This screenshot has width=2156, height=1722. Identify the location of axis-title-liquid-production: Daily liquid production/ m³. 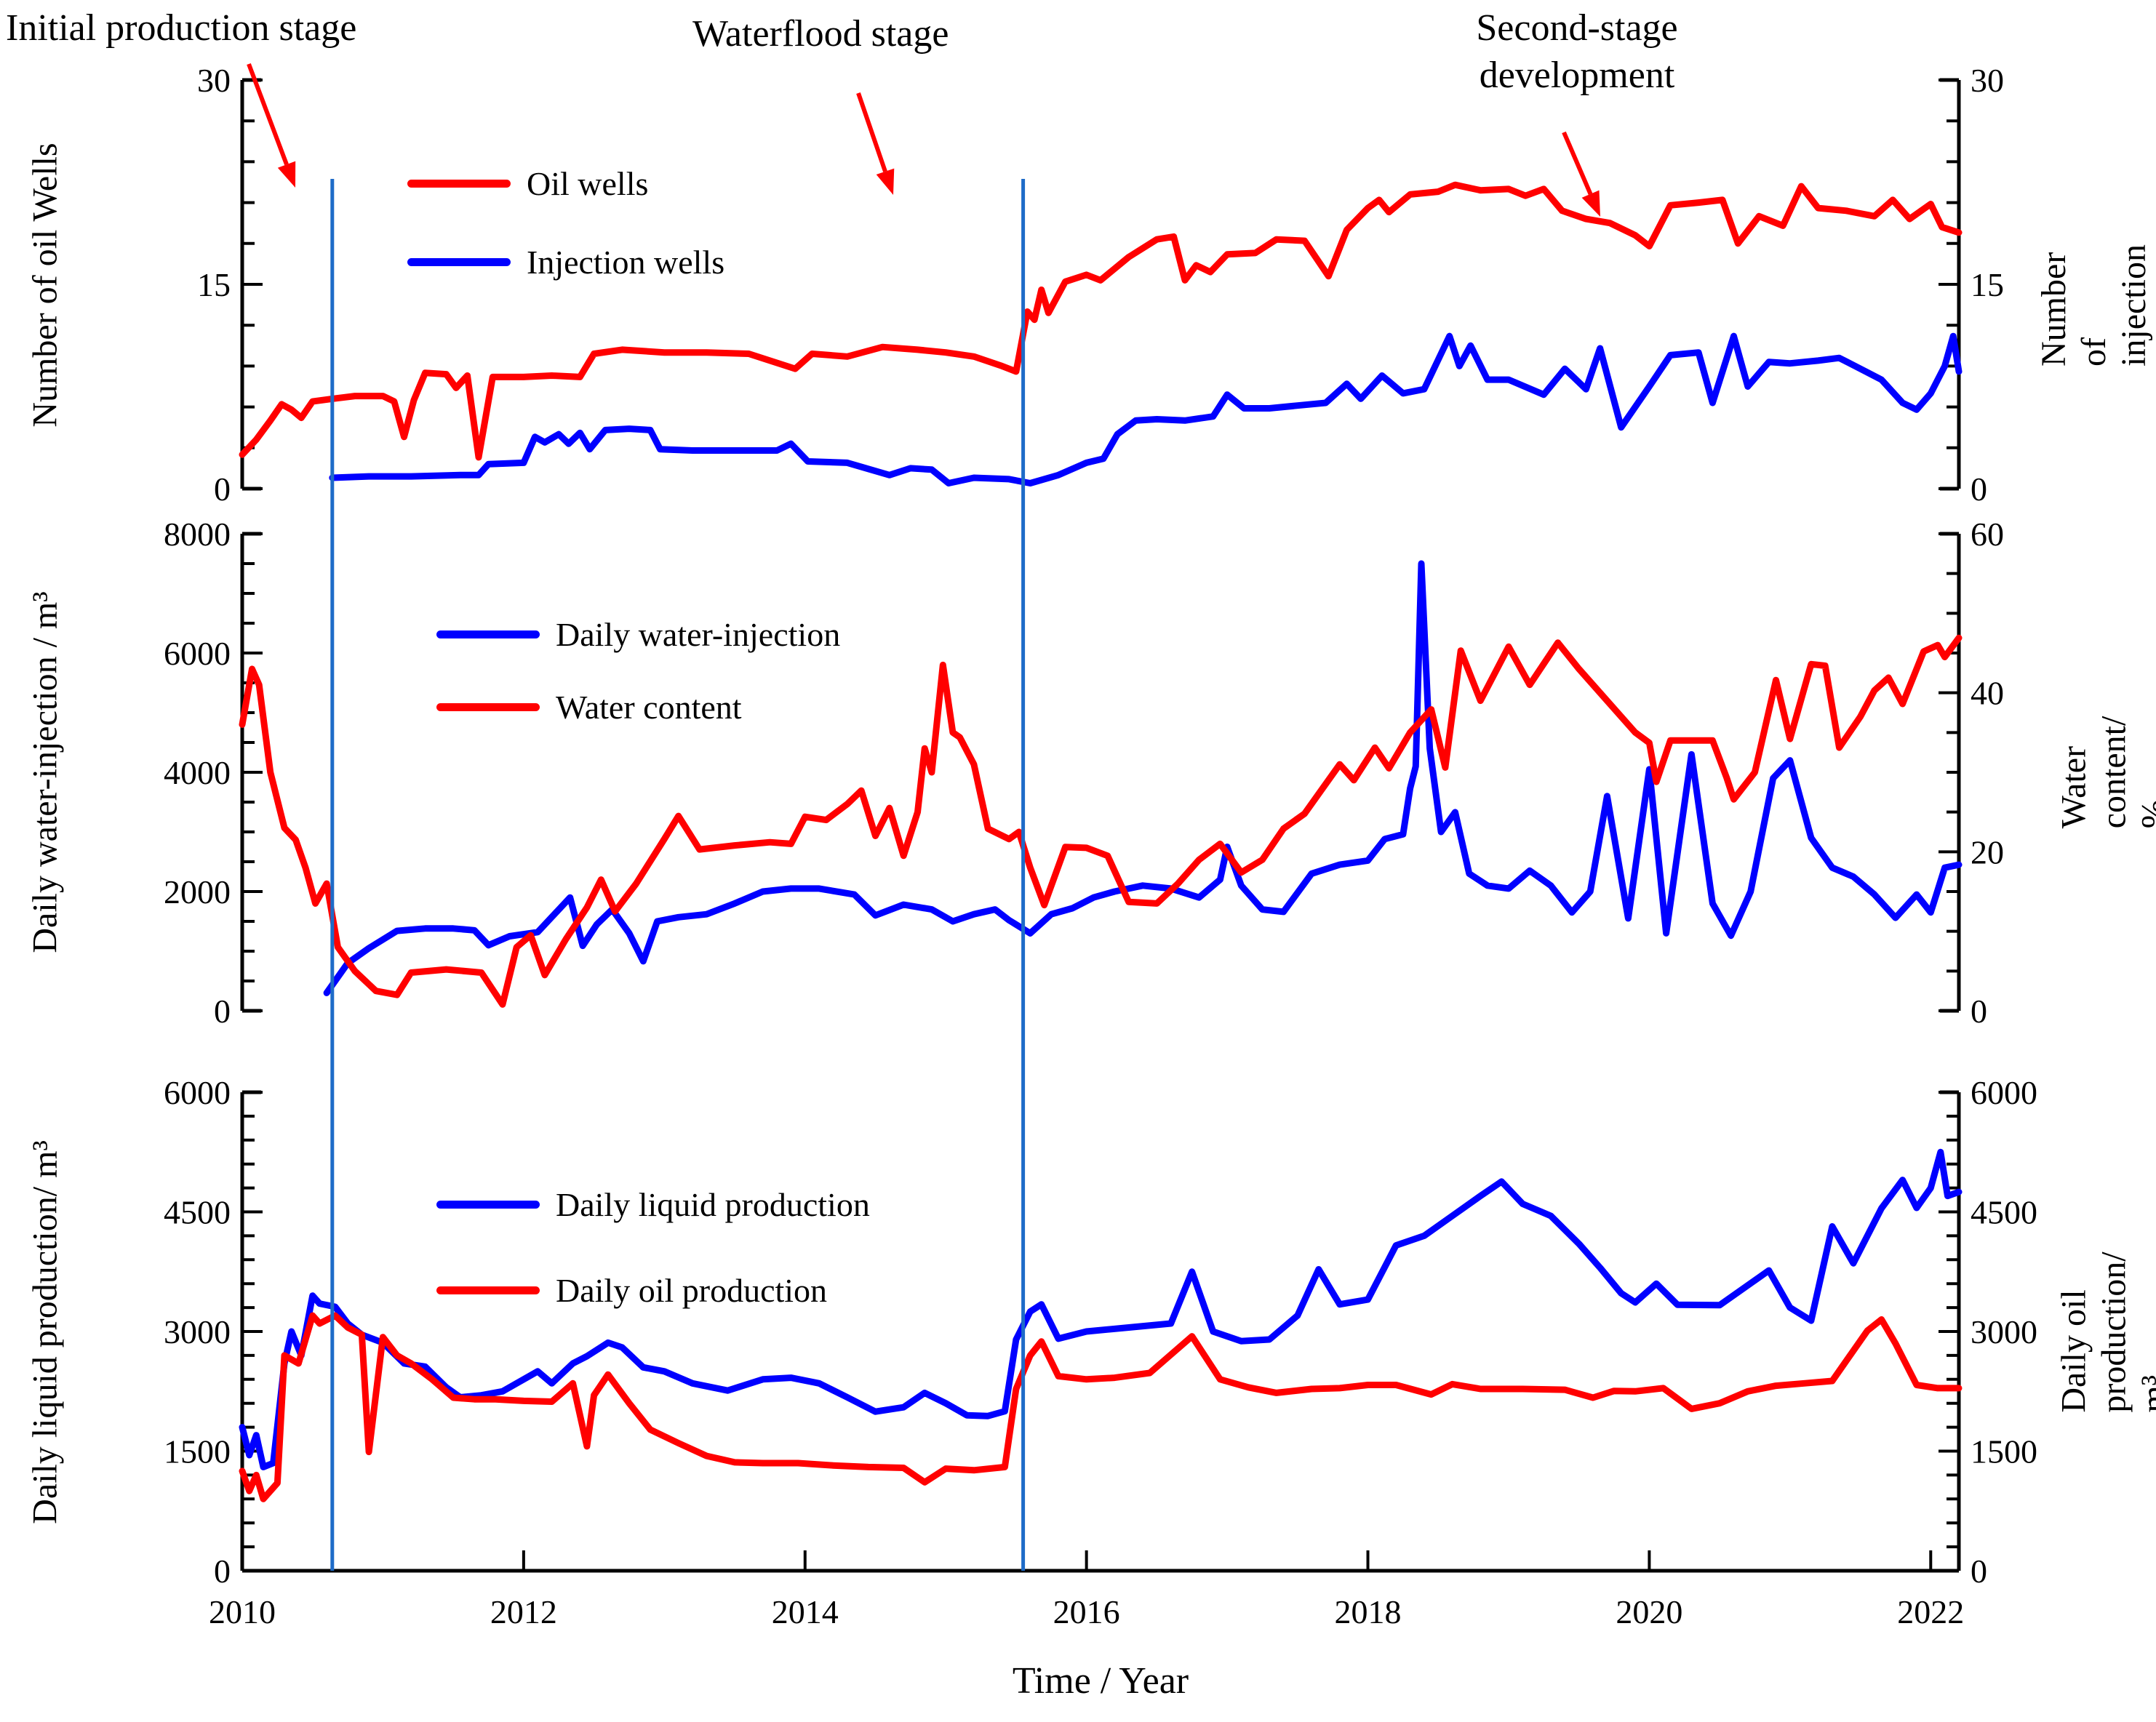
(45, 1332).